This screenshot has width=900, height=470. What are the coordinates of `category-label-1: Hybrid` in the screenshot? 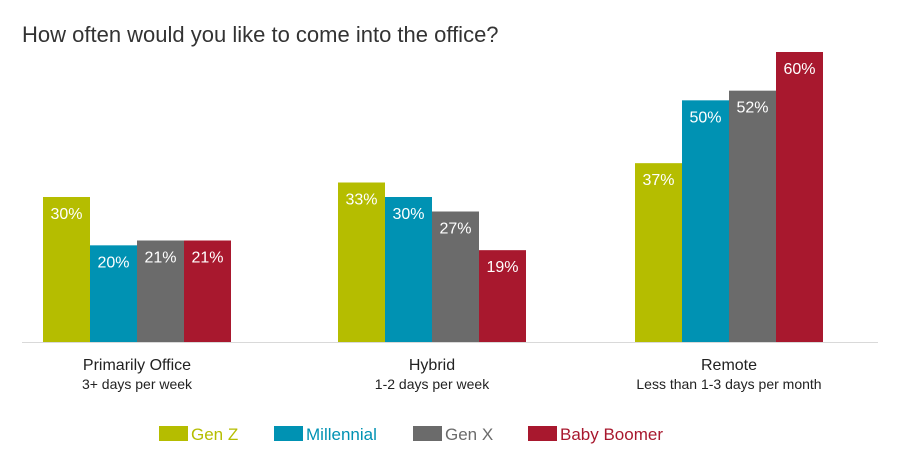 It's located at (432, 365).